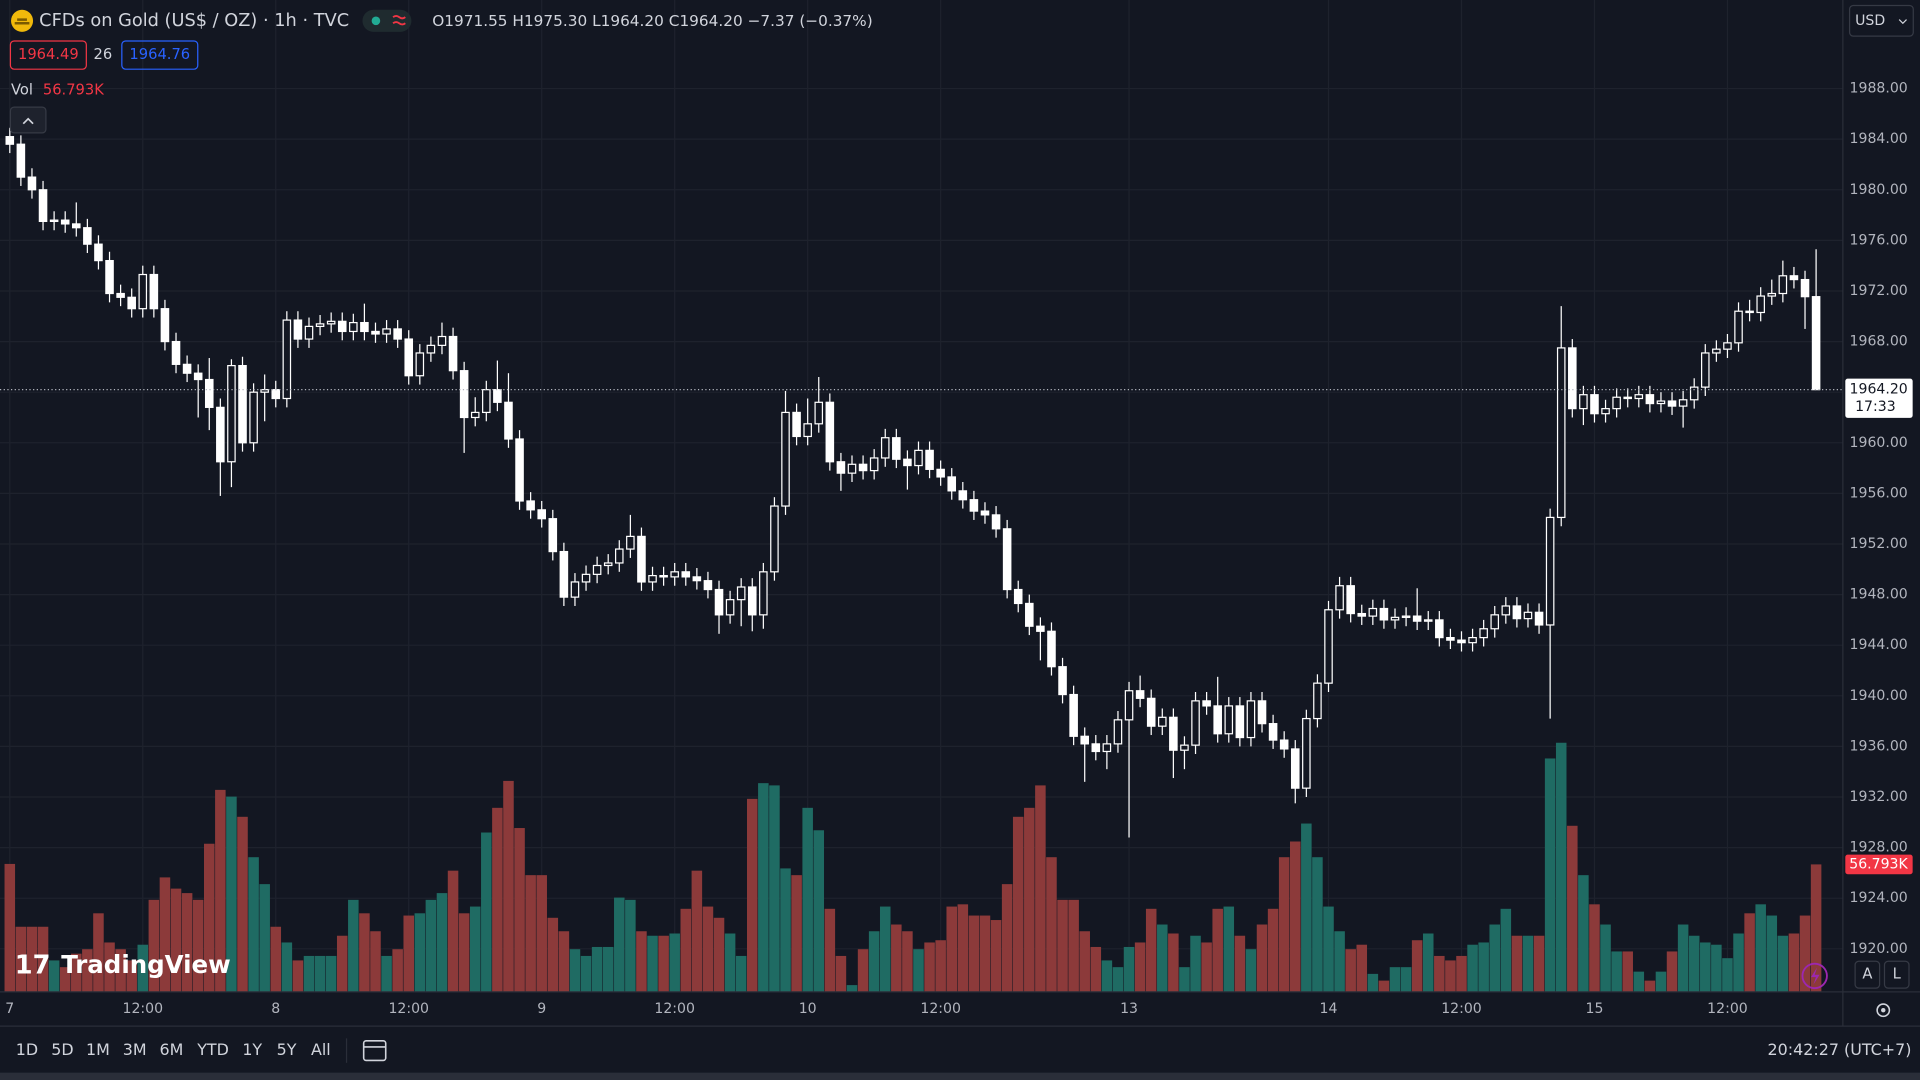 The image size is (1920, 1080). What do you see at coordinates (518, 20) in the screenshot?
I see `ohlc-key: H` at bounding box center [518, 20].